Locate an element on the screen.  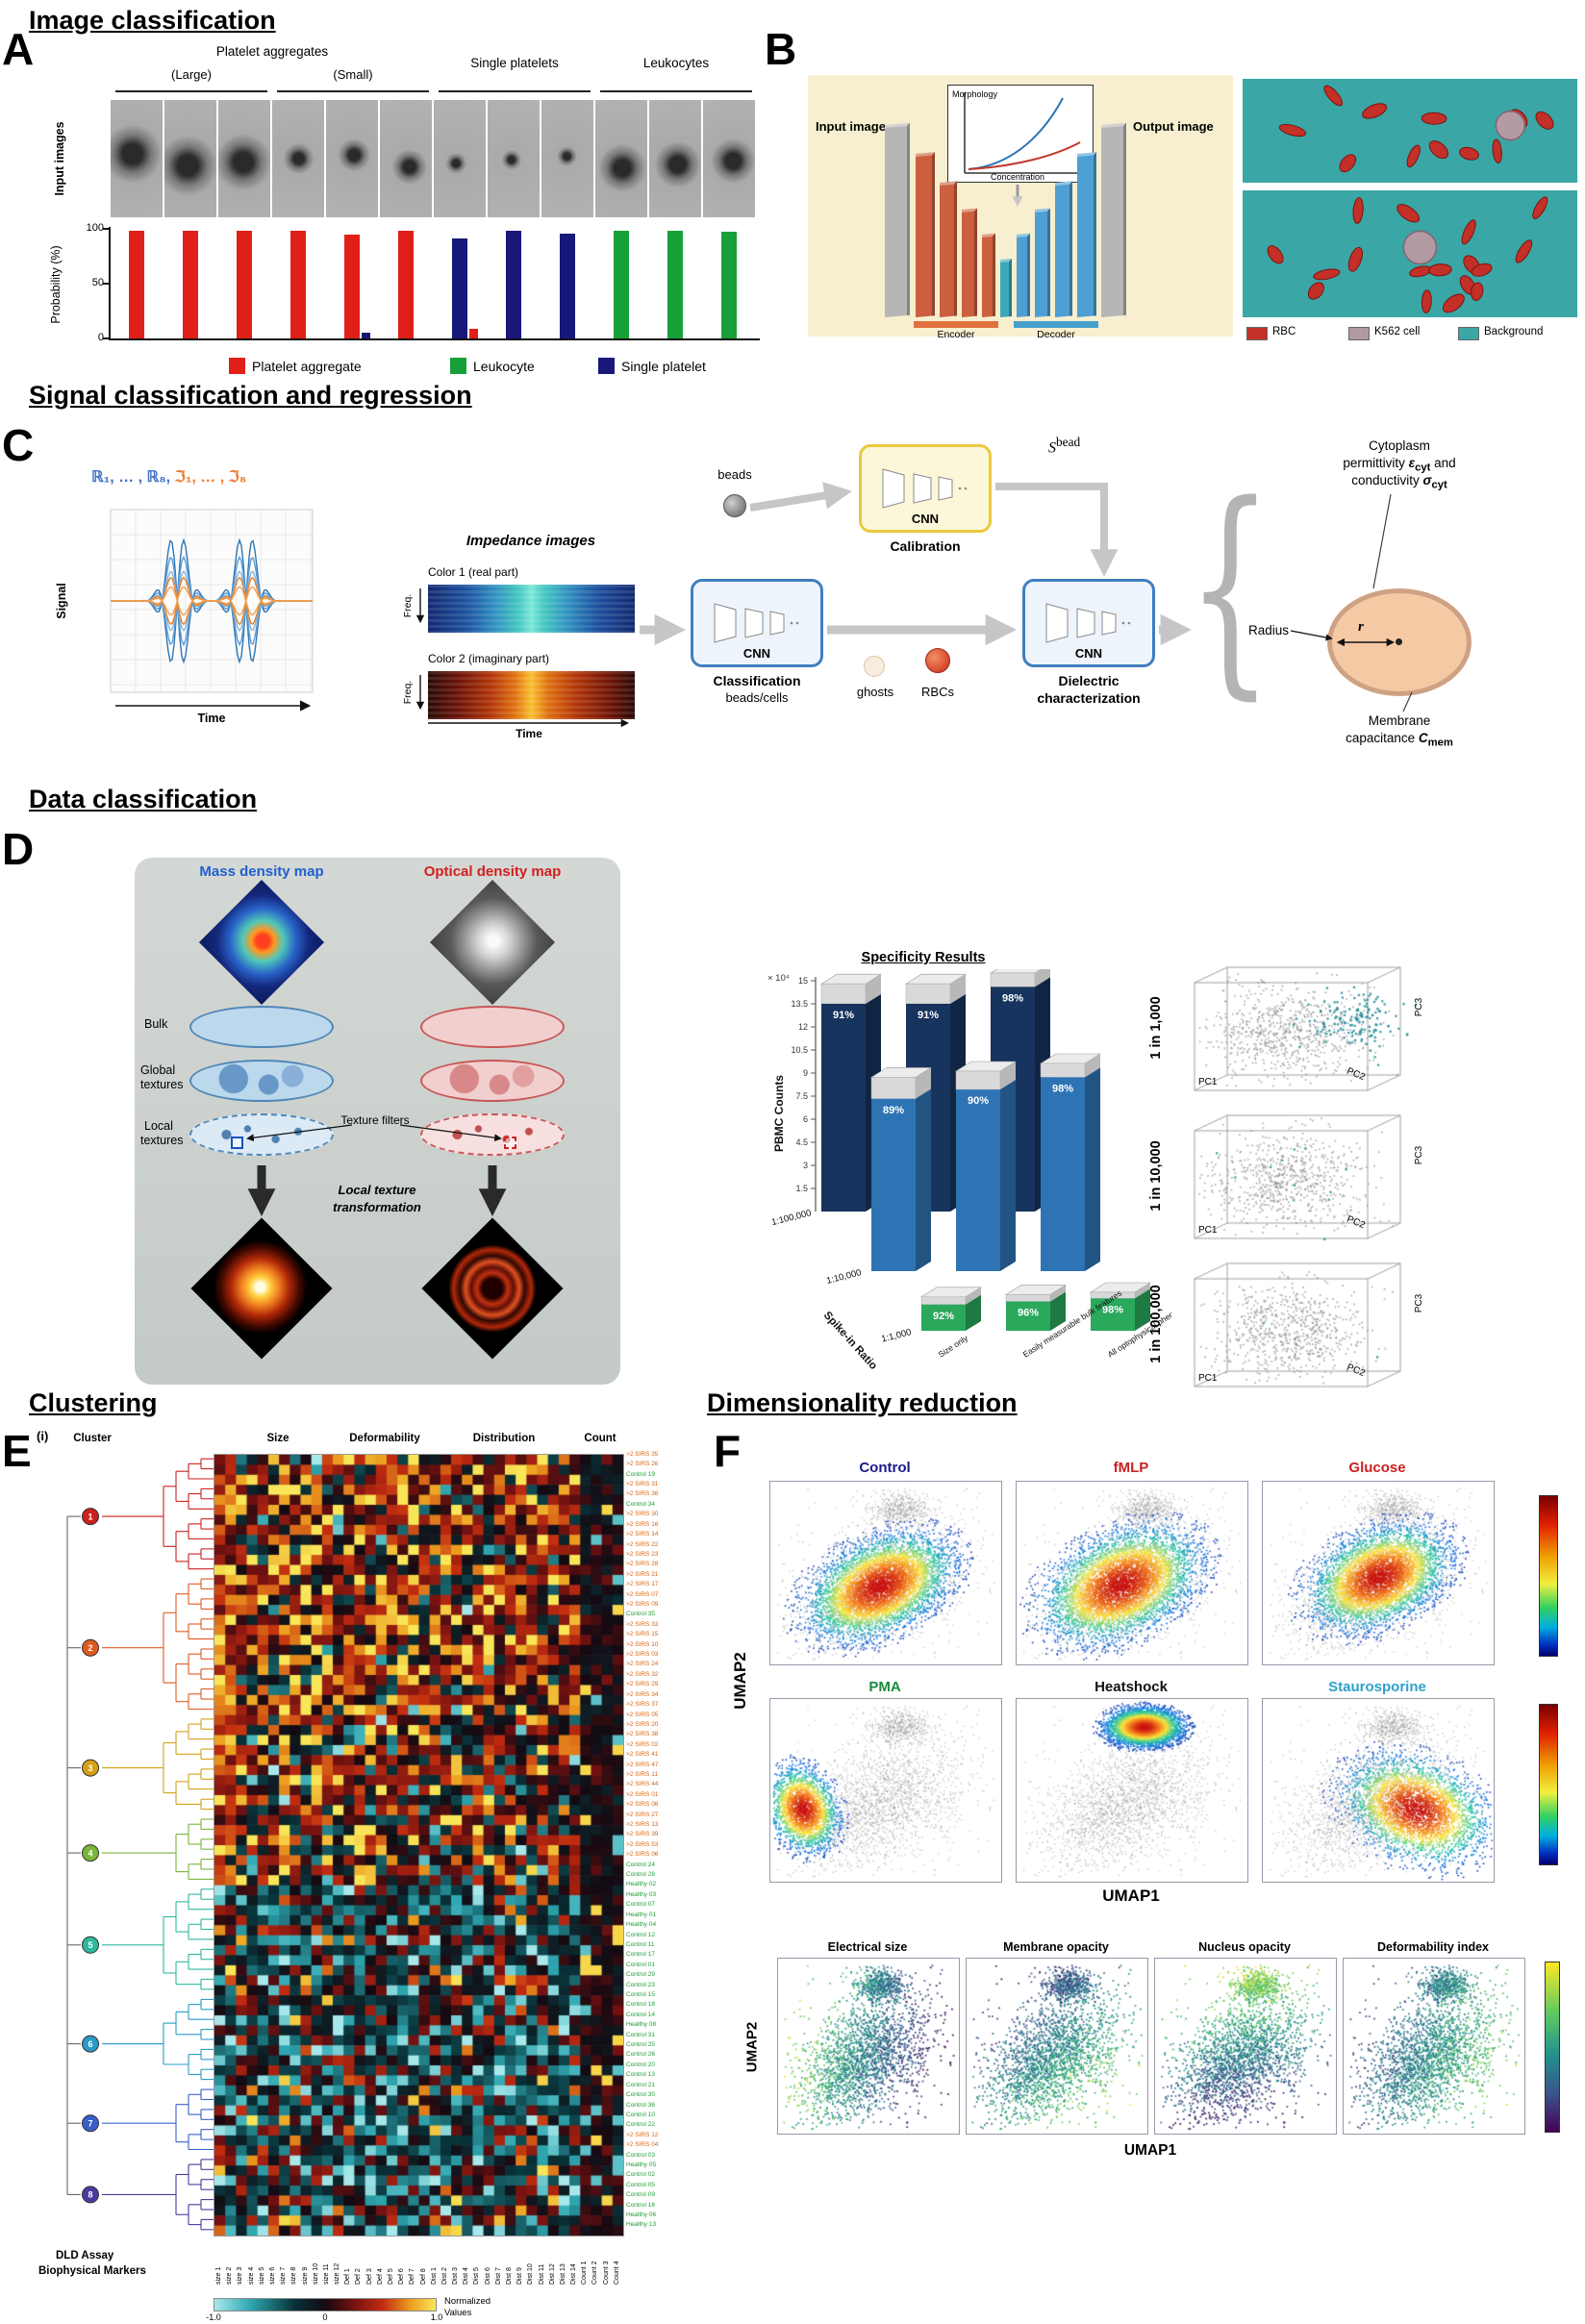
bar3d-pct-label: 98% is located at coordinates (1113, 1310).